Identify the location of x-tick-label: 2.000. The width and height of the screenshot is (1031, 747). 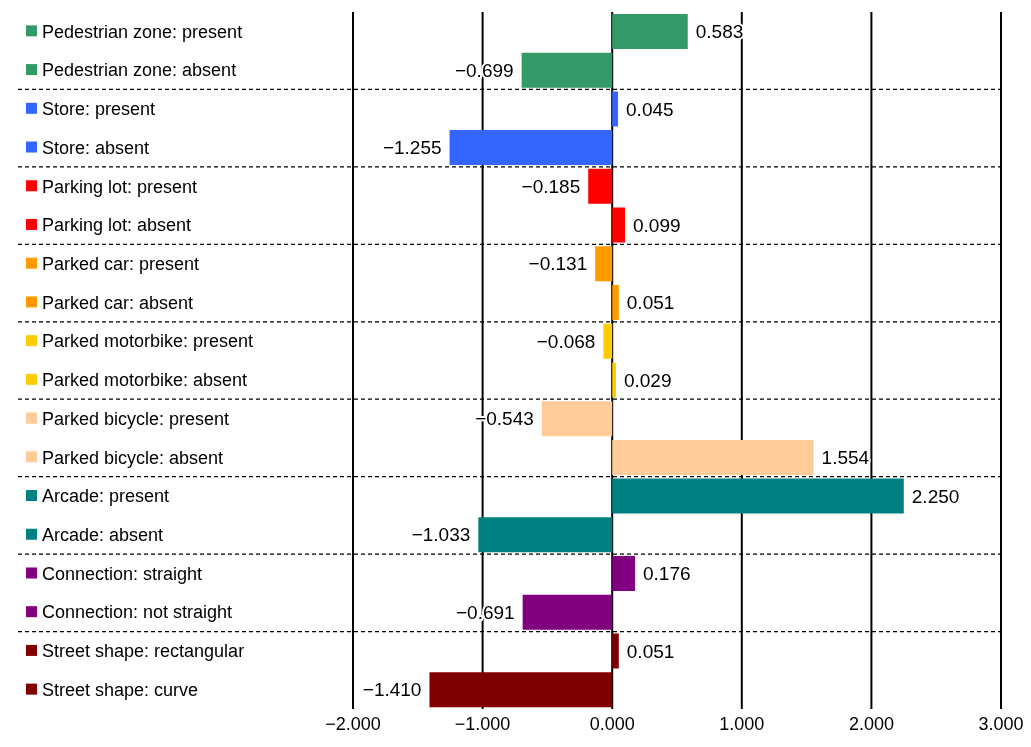
(871, 723).